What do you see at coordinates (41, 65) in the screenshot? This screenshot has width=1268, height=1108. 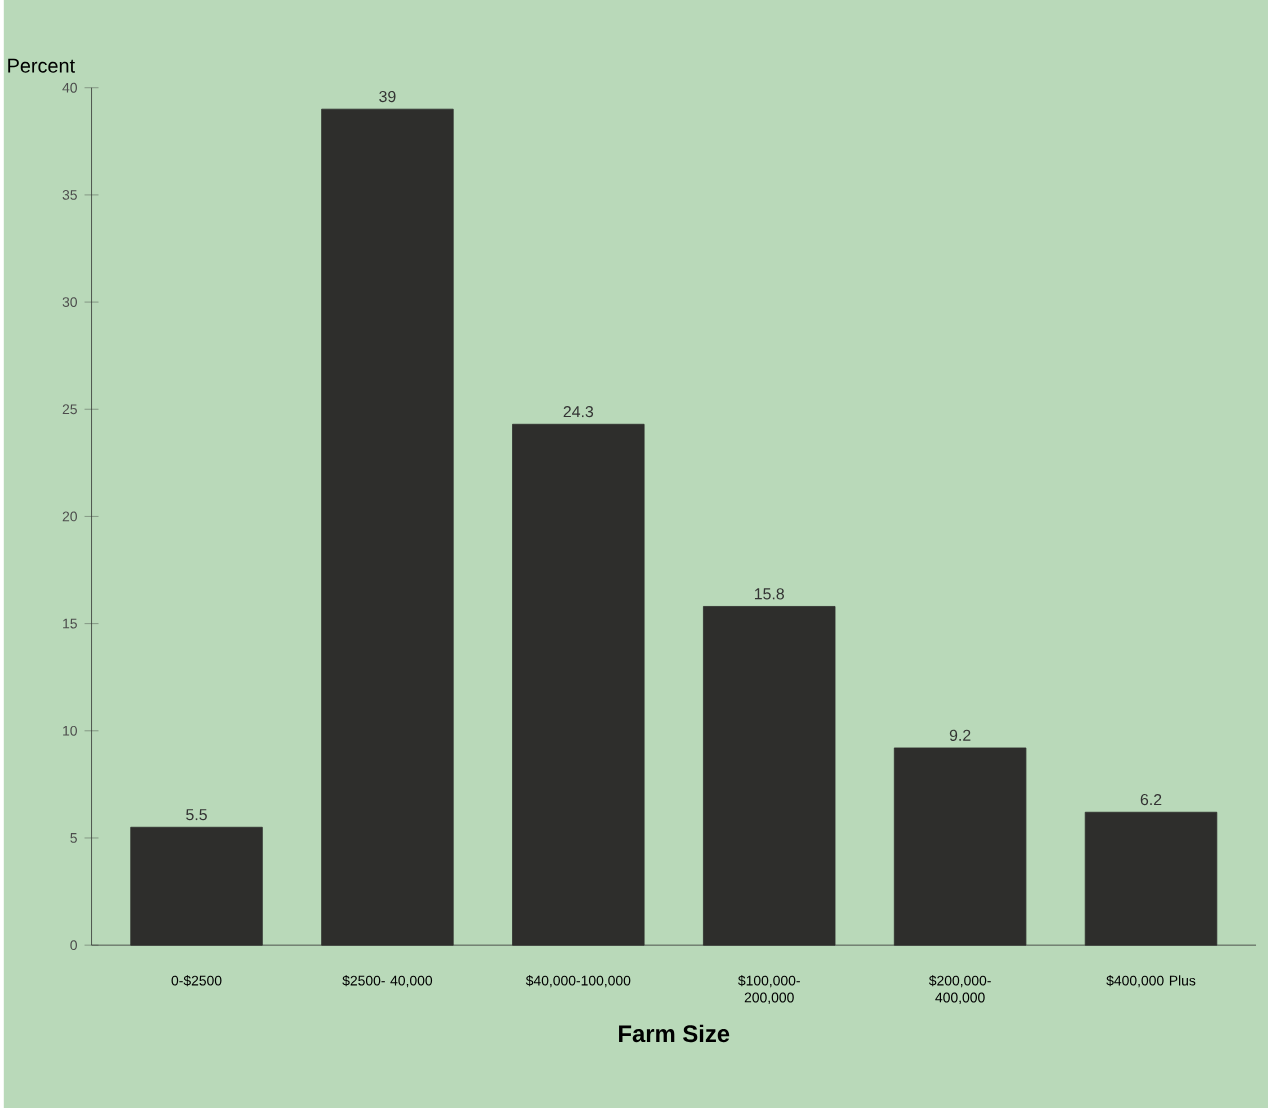 I see `y-axis-title: Percent` at bounding box center [41, 65].